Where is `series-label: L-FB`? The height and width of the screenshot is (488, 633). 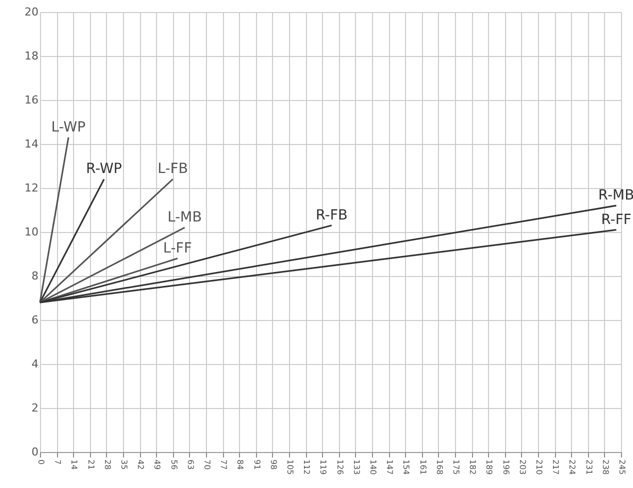 series-label: L-FB is located at coordinates (173, 169).